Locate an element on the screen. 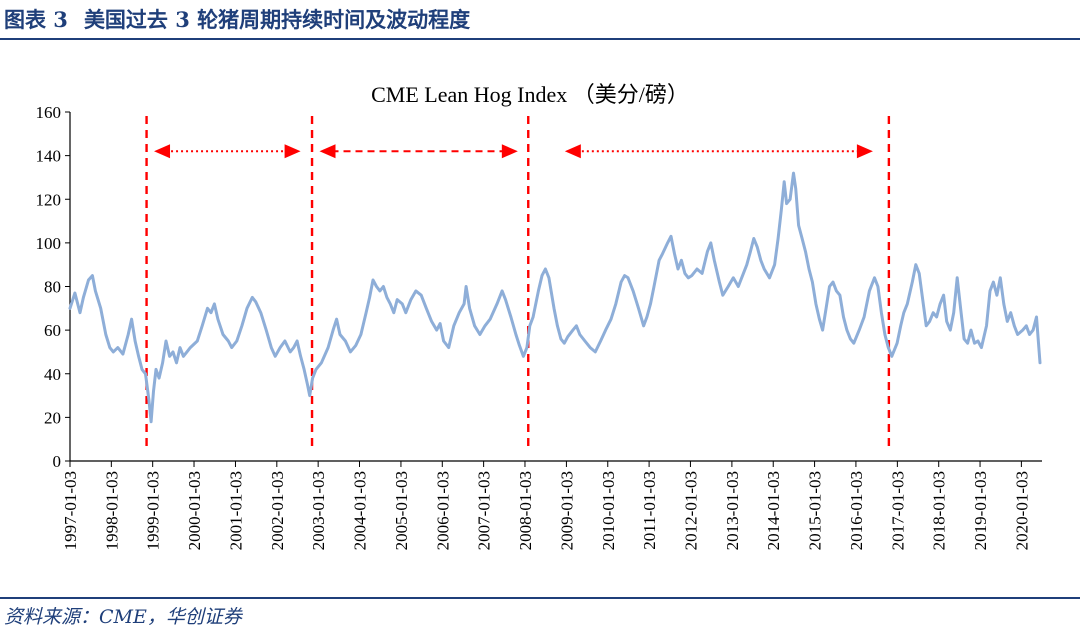 This screenshot has height=635, width=1080. x-tick-label: 2000-01-03 is located at coordinates (194, 510).